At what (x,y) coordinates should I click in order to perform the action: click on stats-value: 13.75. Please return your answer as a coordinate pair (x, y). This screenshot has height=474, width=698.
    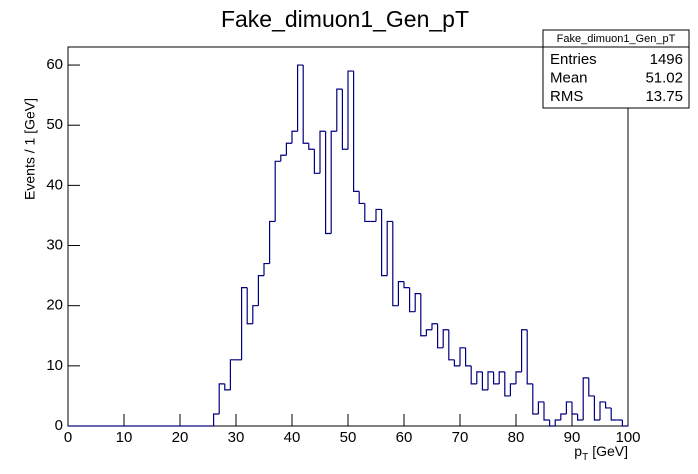
    Looking at the image, I should click on (664, 96).